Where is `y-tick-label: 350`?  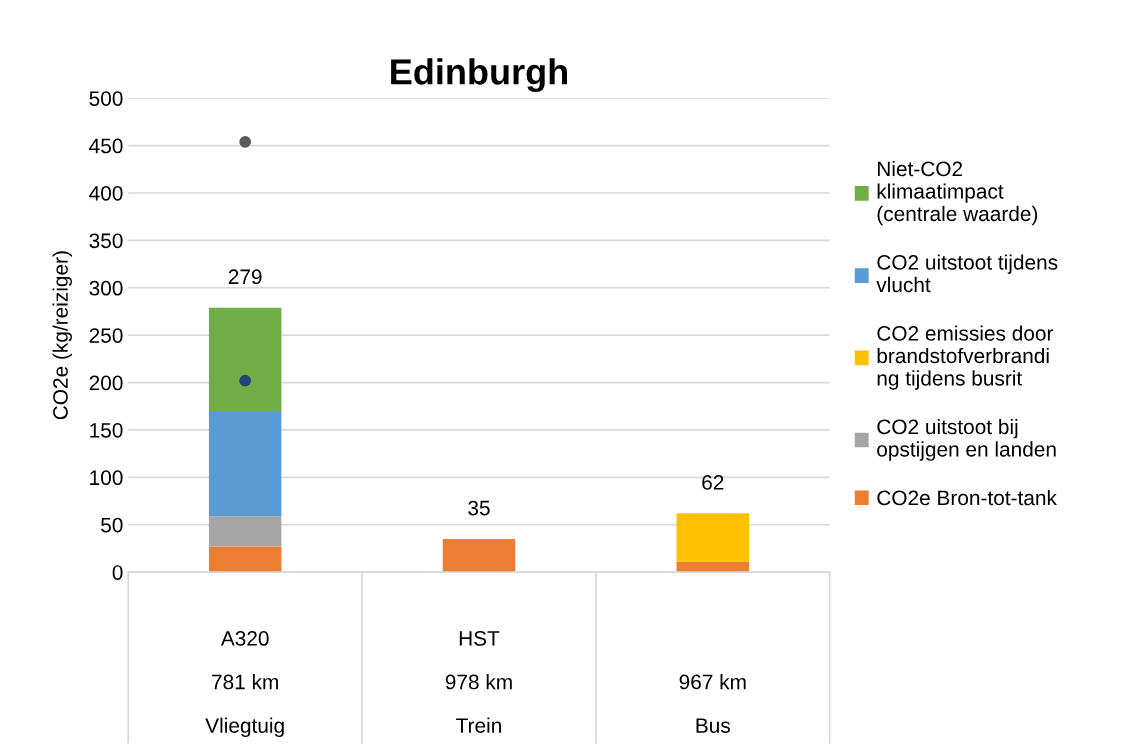
y-tick-label: 350 is located at coordinates (106, 241).